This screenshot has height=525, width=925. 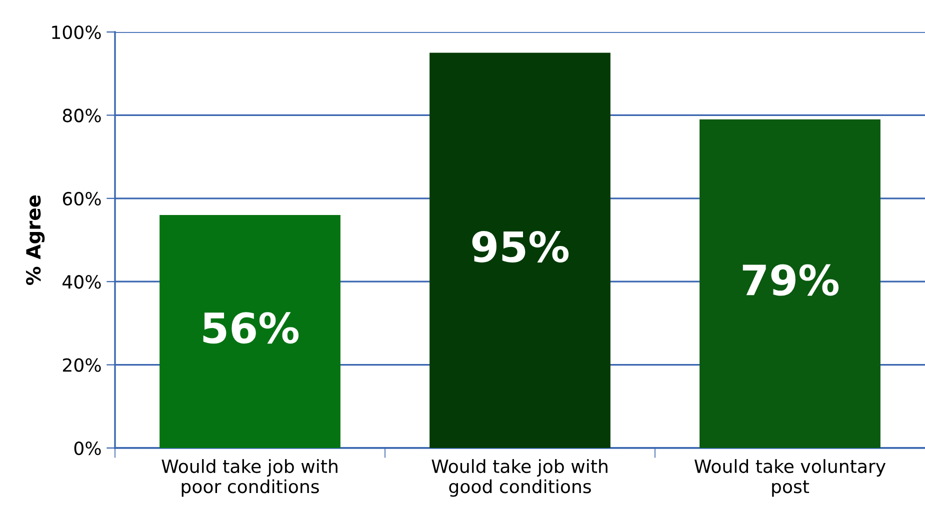 What do you see at coordinates (790, 478) in the screenshot?
I see `x-tick-label: Would take voluntary post` at bounding box center [790, 478].